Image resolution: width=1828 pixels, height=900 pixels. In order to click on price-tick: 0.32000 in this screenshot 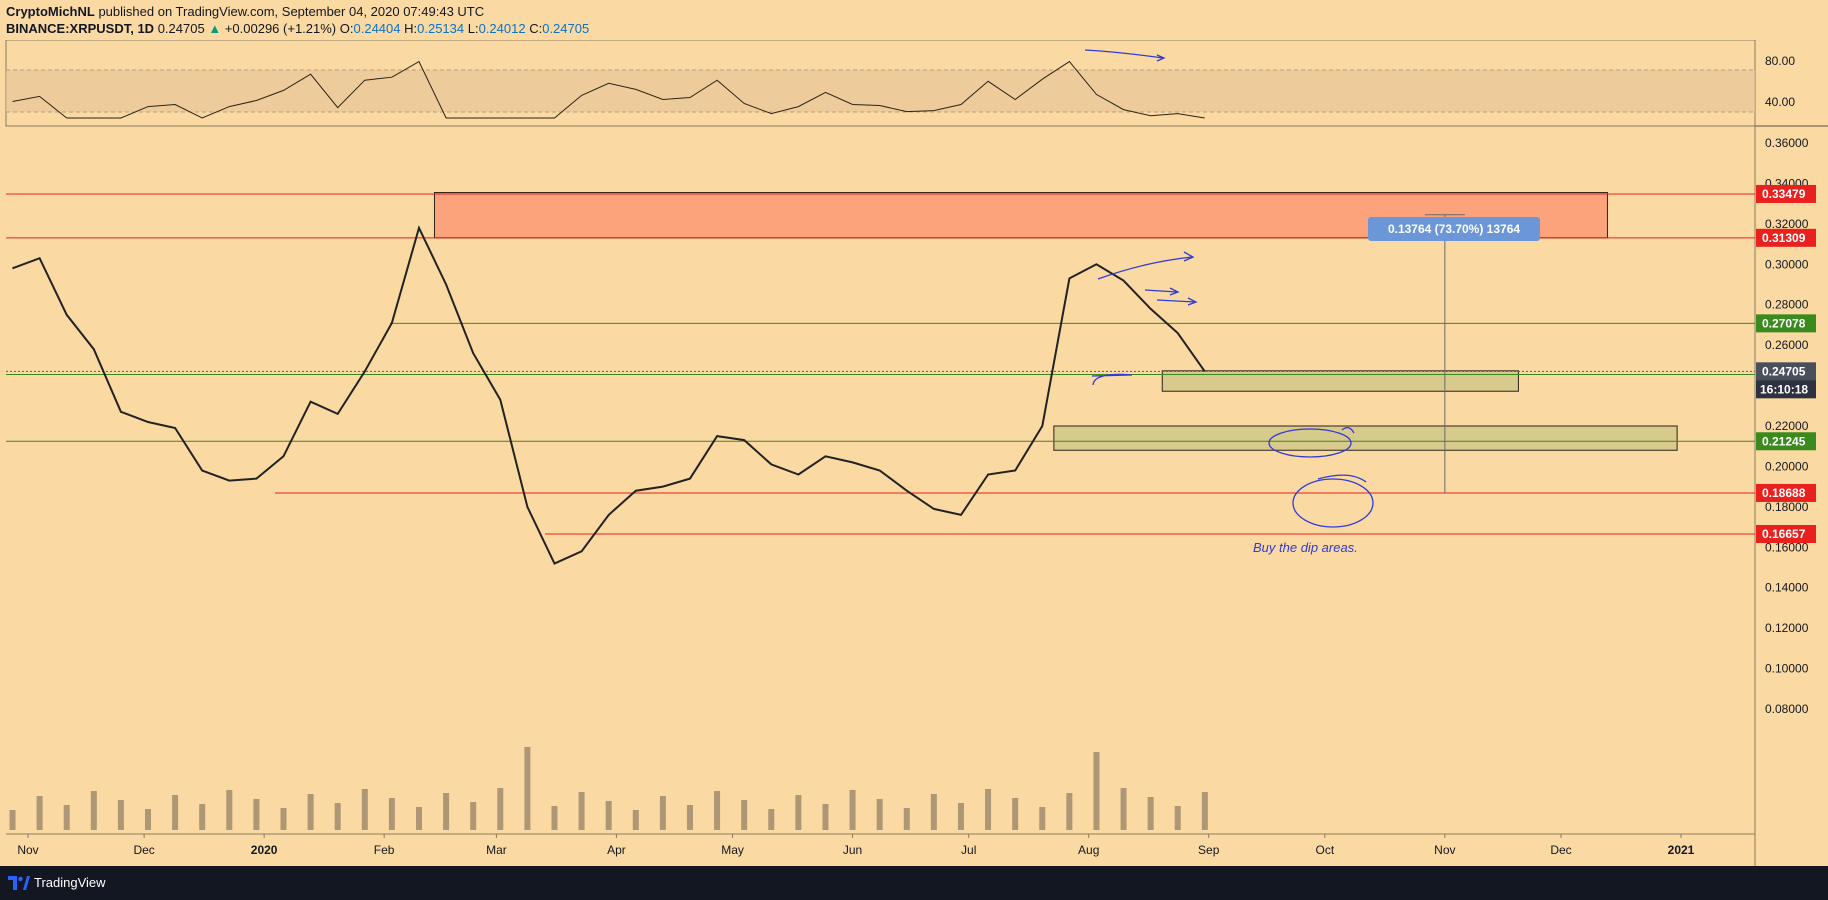, I will do `click(1787, 224)`.